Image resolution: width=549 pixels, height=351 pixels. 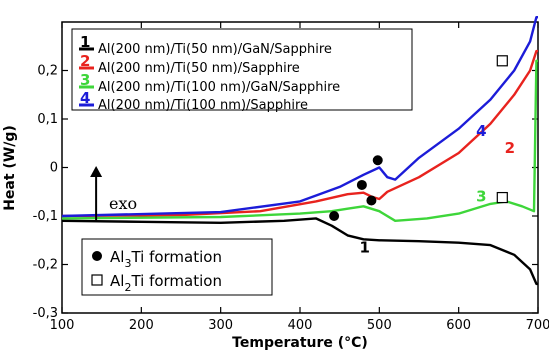 What do you see at coordinates (215, 49) in the screenshot?
I see `legend-label-1: Al(200 nm)/Ti(50 nm)/GaN/Sapphire` at bounding box center [215, 49].